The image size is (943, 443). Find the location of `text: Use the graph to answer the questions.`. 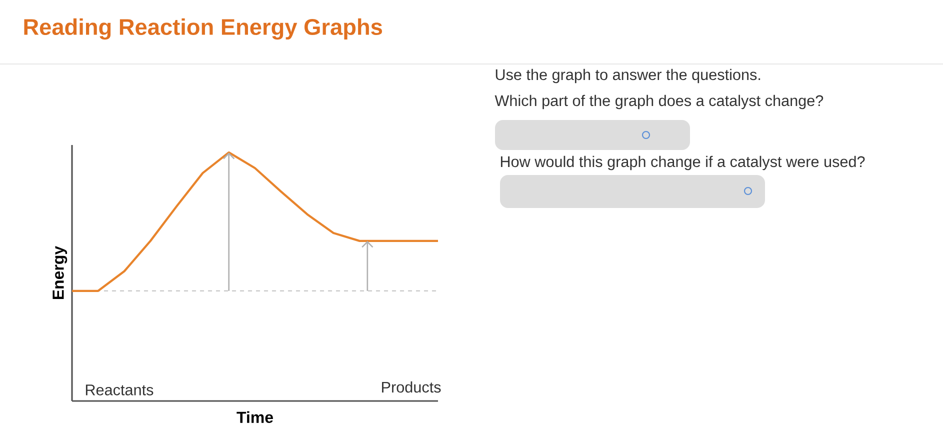

text: Use the graph to answer the questions. is located at coordinates (628, 76).